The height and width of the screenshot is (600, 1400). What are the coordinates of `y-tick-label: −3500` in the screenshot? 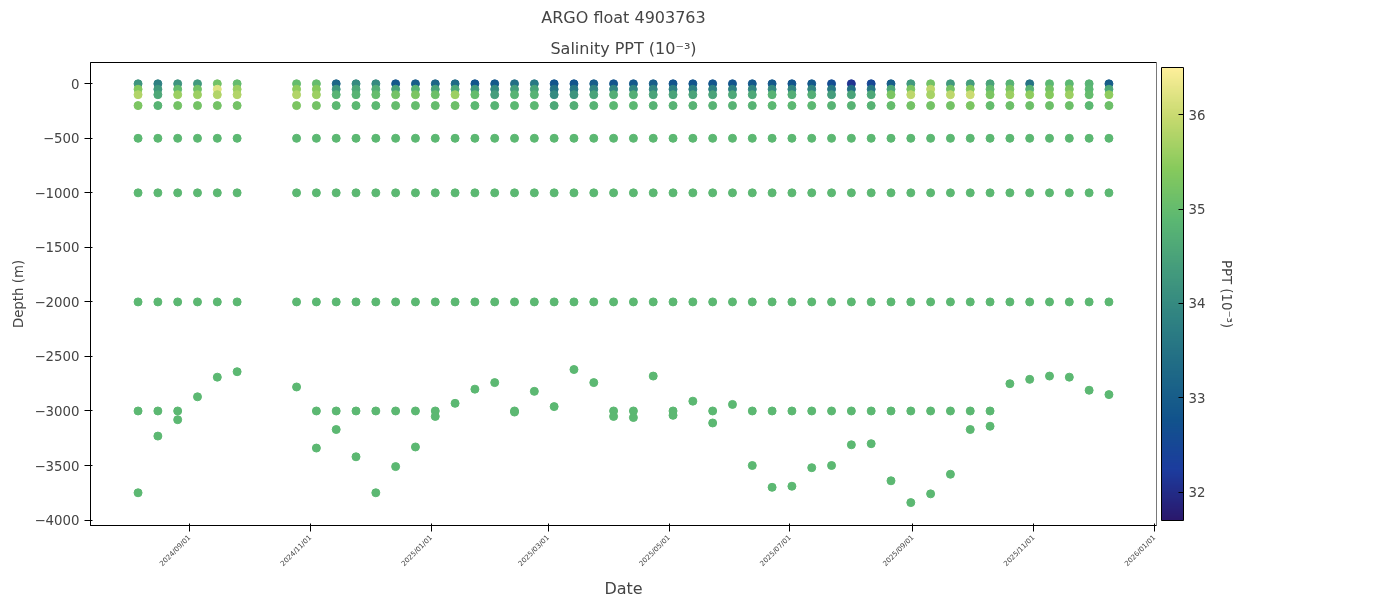 It's located at (57, 466).